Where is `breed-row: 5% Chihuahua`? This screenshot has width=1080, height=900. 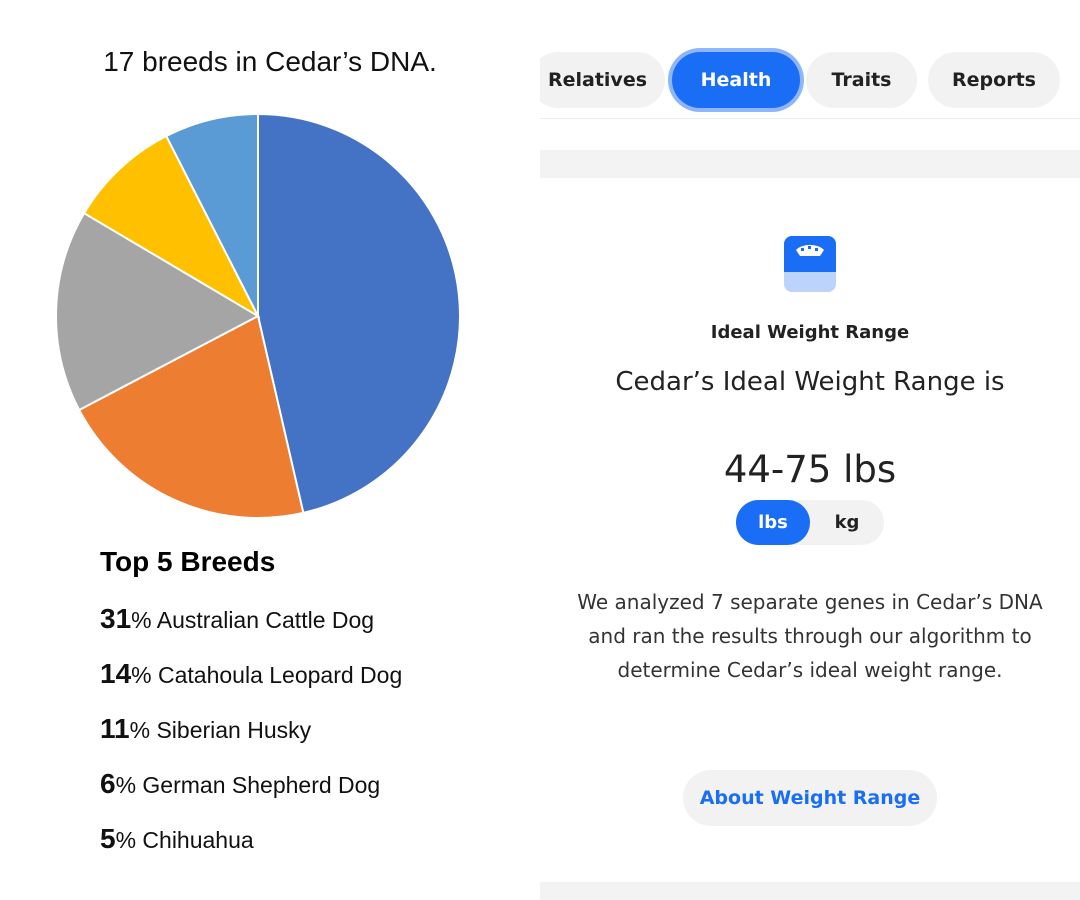 breed-row: 5% Chihuahua is located at coordinates (177, 839).